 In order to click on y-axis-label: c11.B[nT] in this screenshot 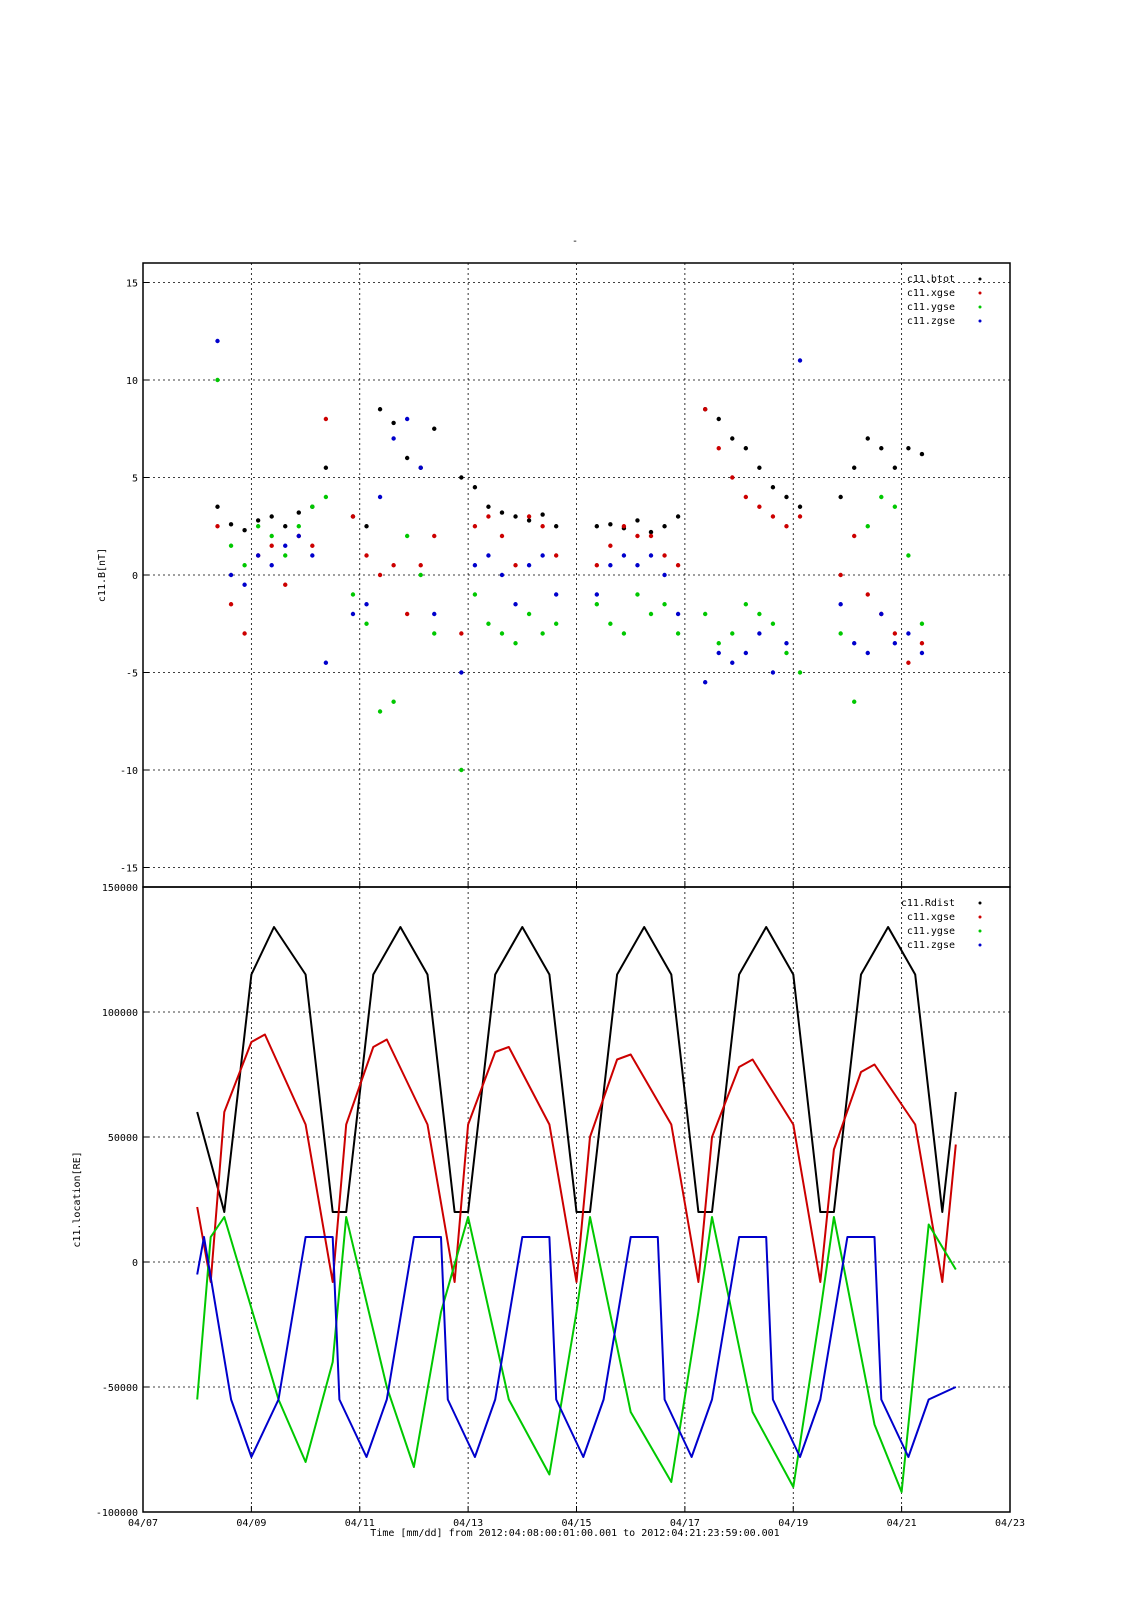, I will do `click(102, 575)`.